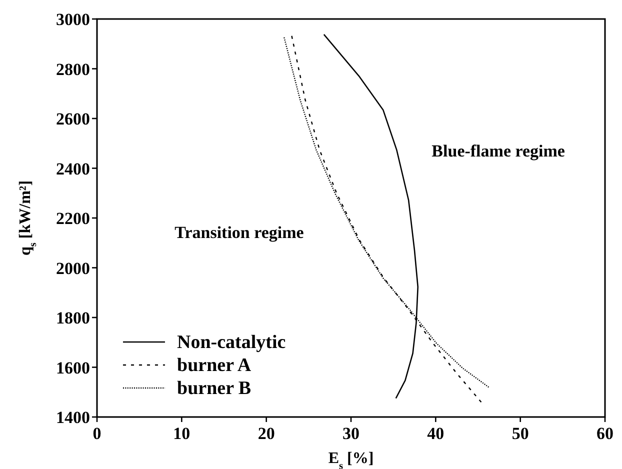 The height and width of the screenshot is (469, 622). I want to click on x-tick-label: 10, so click(181, 433).